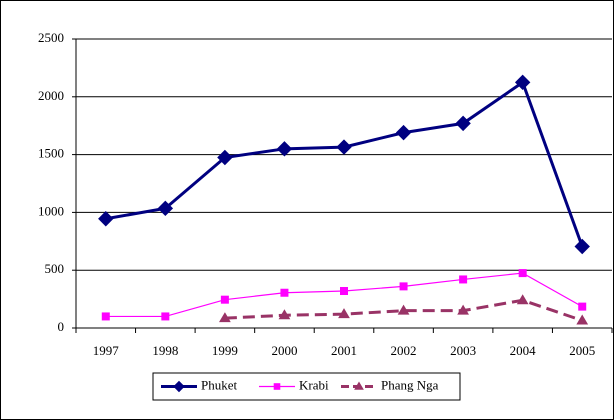 This screenshot has height=420, width=614. Describe the element at coordinates (523, 350) in the screenshot. I see `x-tick-label: 2004` at that location.